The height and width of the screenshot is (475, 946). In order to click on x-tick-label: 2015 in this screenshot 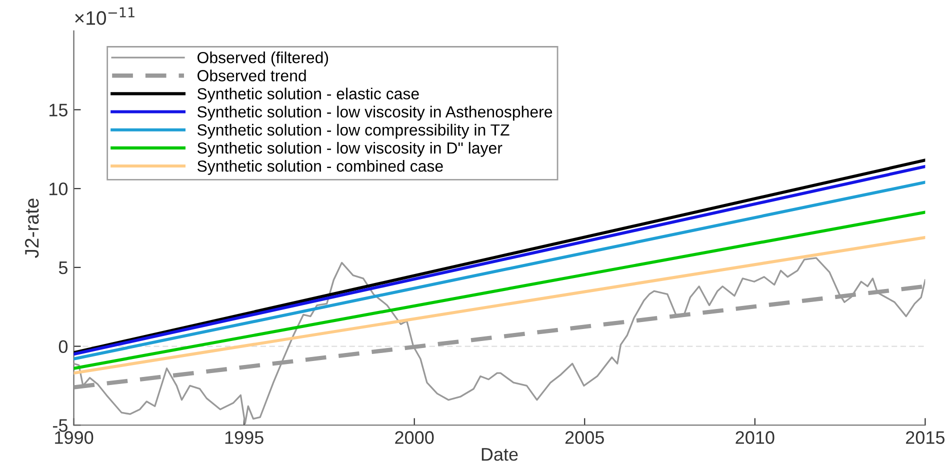, I will do `click(925, 437)`.